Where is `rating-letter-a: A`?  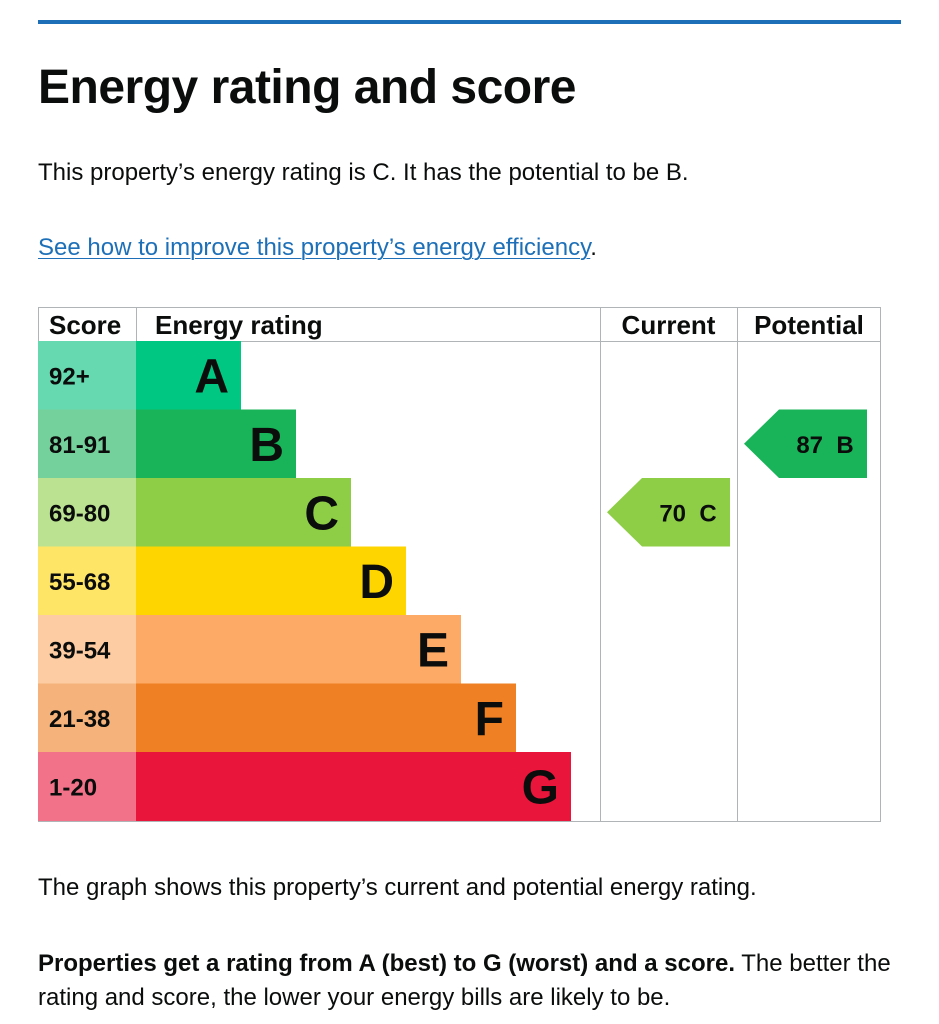 rating-letter-a: A is located at coordinates (211, 376).